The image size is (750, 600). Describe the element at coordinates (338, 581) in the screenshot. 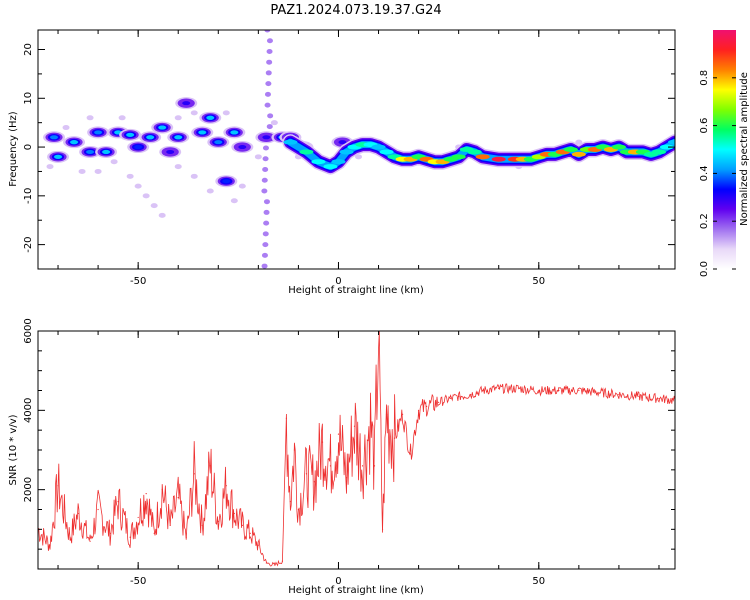

I see `snr-xtick-label: 0` at that location.